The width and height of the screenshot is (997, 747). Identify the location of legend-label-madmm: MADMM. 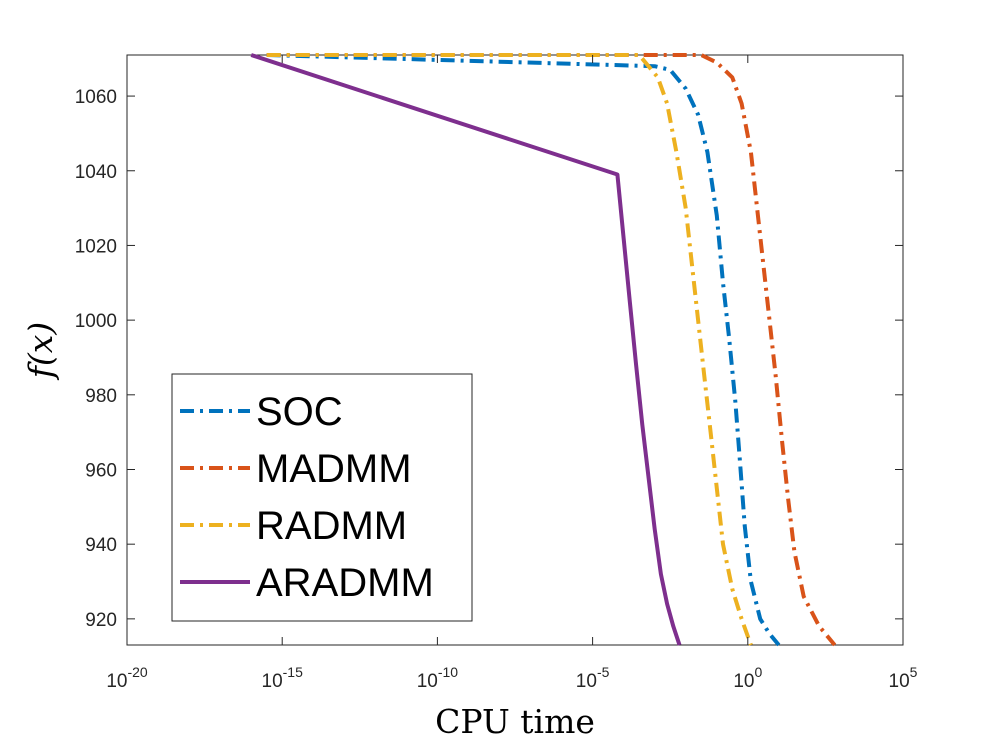
(334, 469).